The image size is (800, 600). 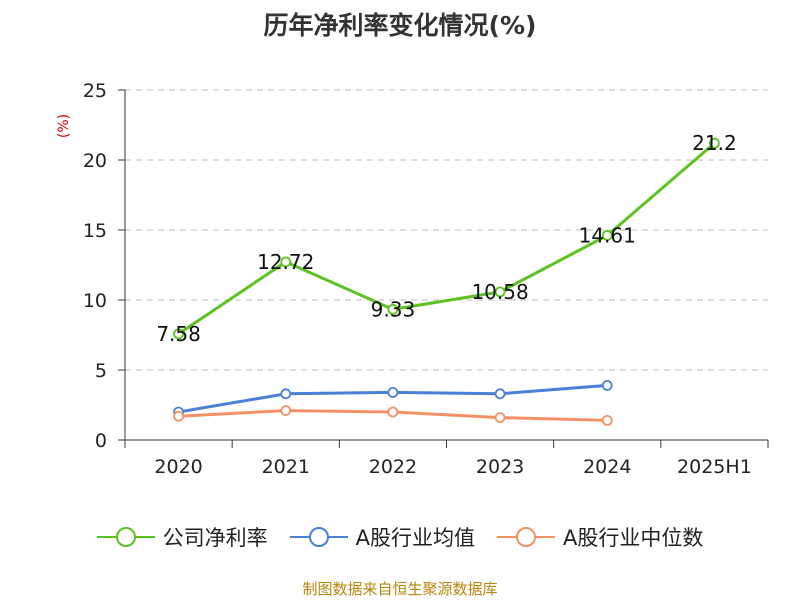 I want to click on series-1-point-2024, so click(x=607, y=385).